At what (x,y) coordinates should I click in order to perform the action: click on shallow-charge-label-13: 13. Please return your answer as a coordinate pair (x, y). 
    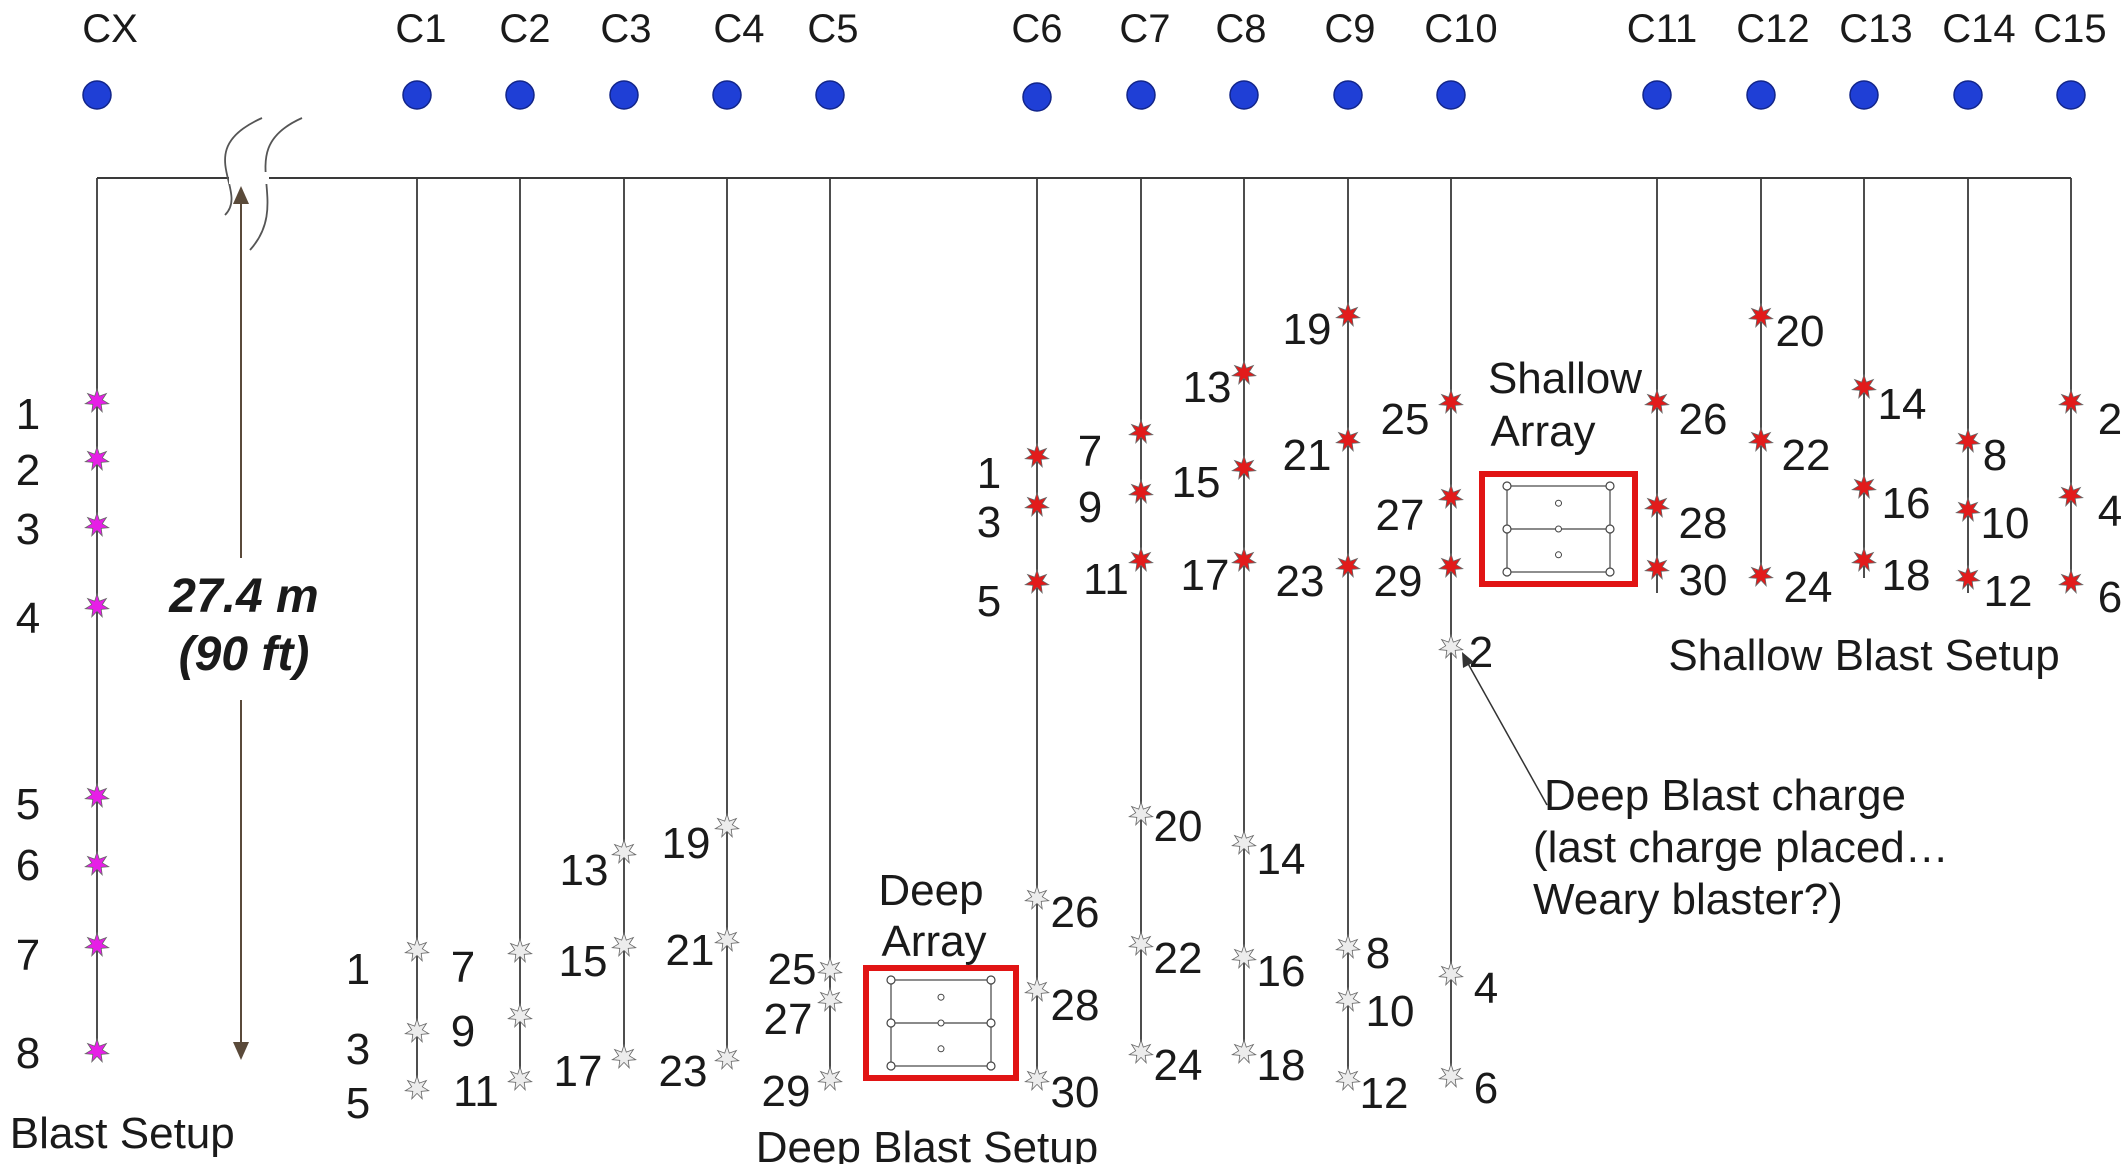
    Looking at the image, I should click on (1207, 387).